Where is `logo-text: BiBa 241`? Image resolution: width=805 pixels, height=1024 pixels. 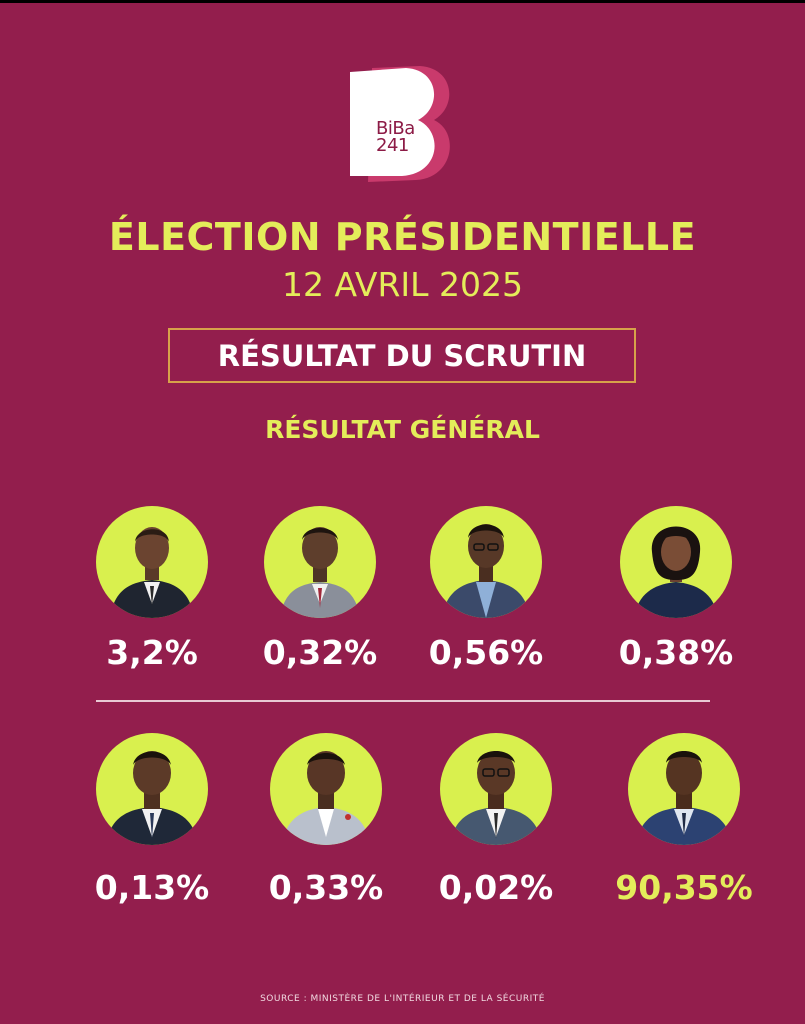
logo-text: BiBa 241 is located at coordinates (395, 137).